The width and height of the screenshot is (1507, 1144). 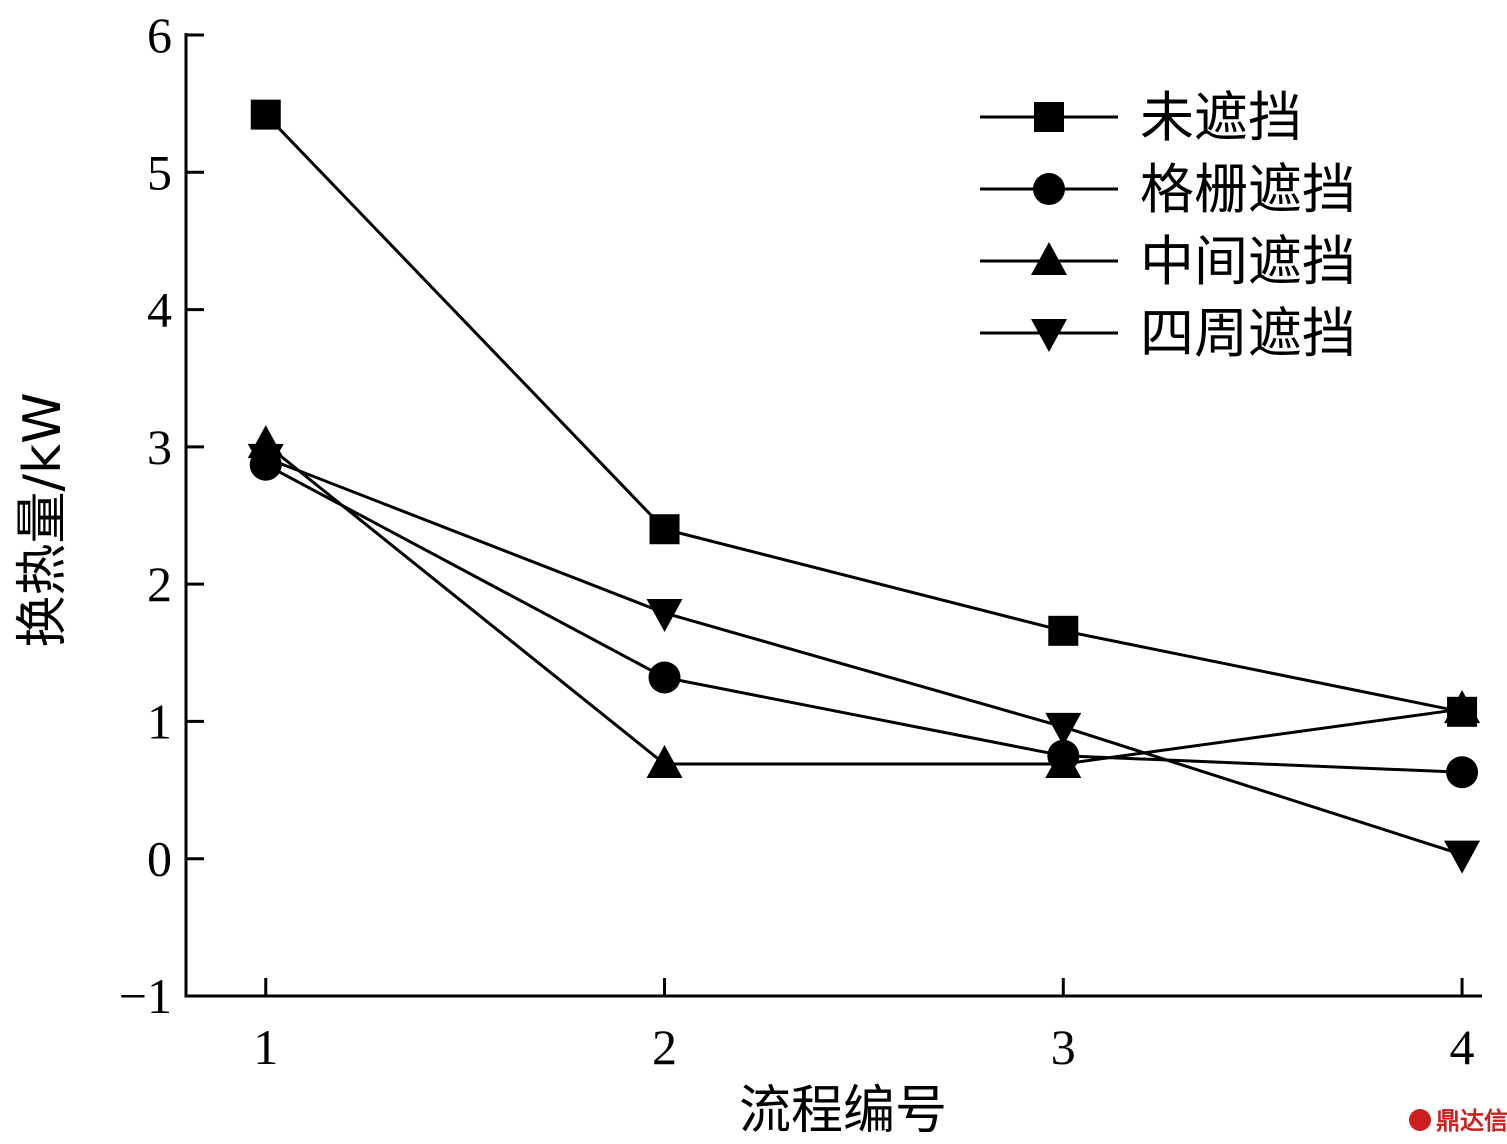 What do you see at coordinates (159, 310) in the screenshot?
I see `y-tick-label: 4` at bounding box center [159, 310].